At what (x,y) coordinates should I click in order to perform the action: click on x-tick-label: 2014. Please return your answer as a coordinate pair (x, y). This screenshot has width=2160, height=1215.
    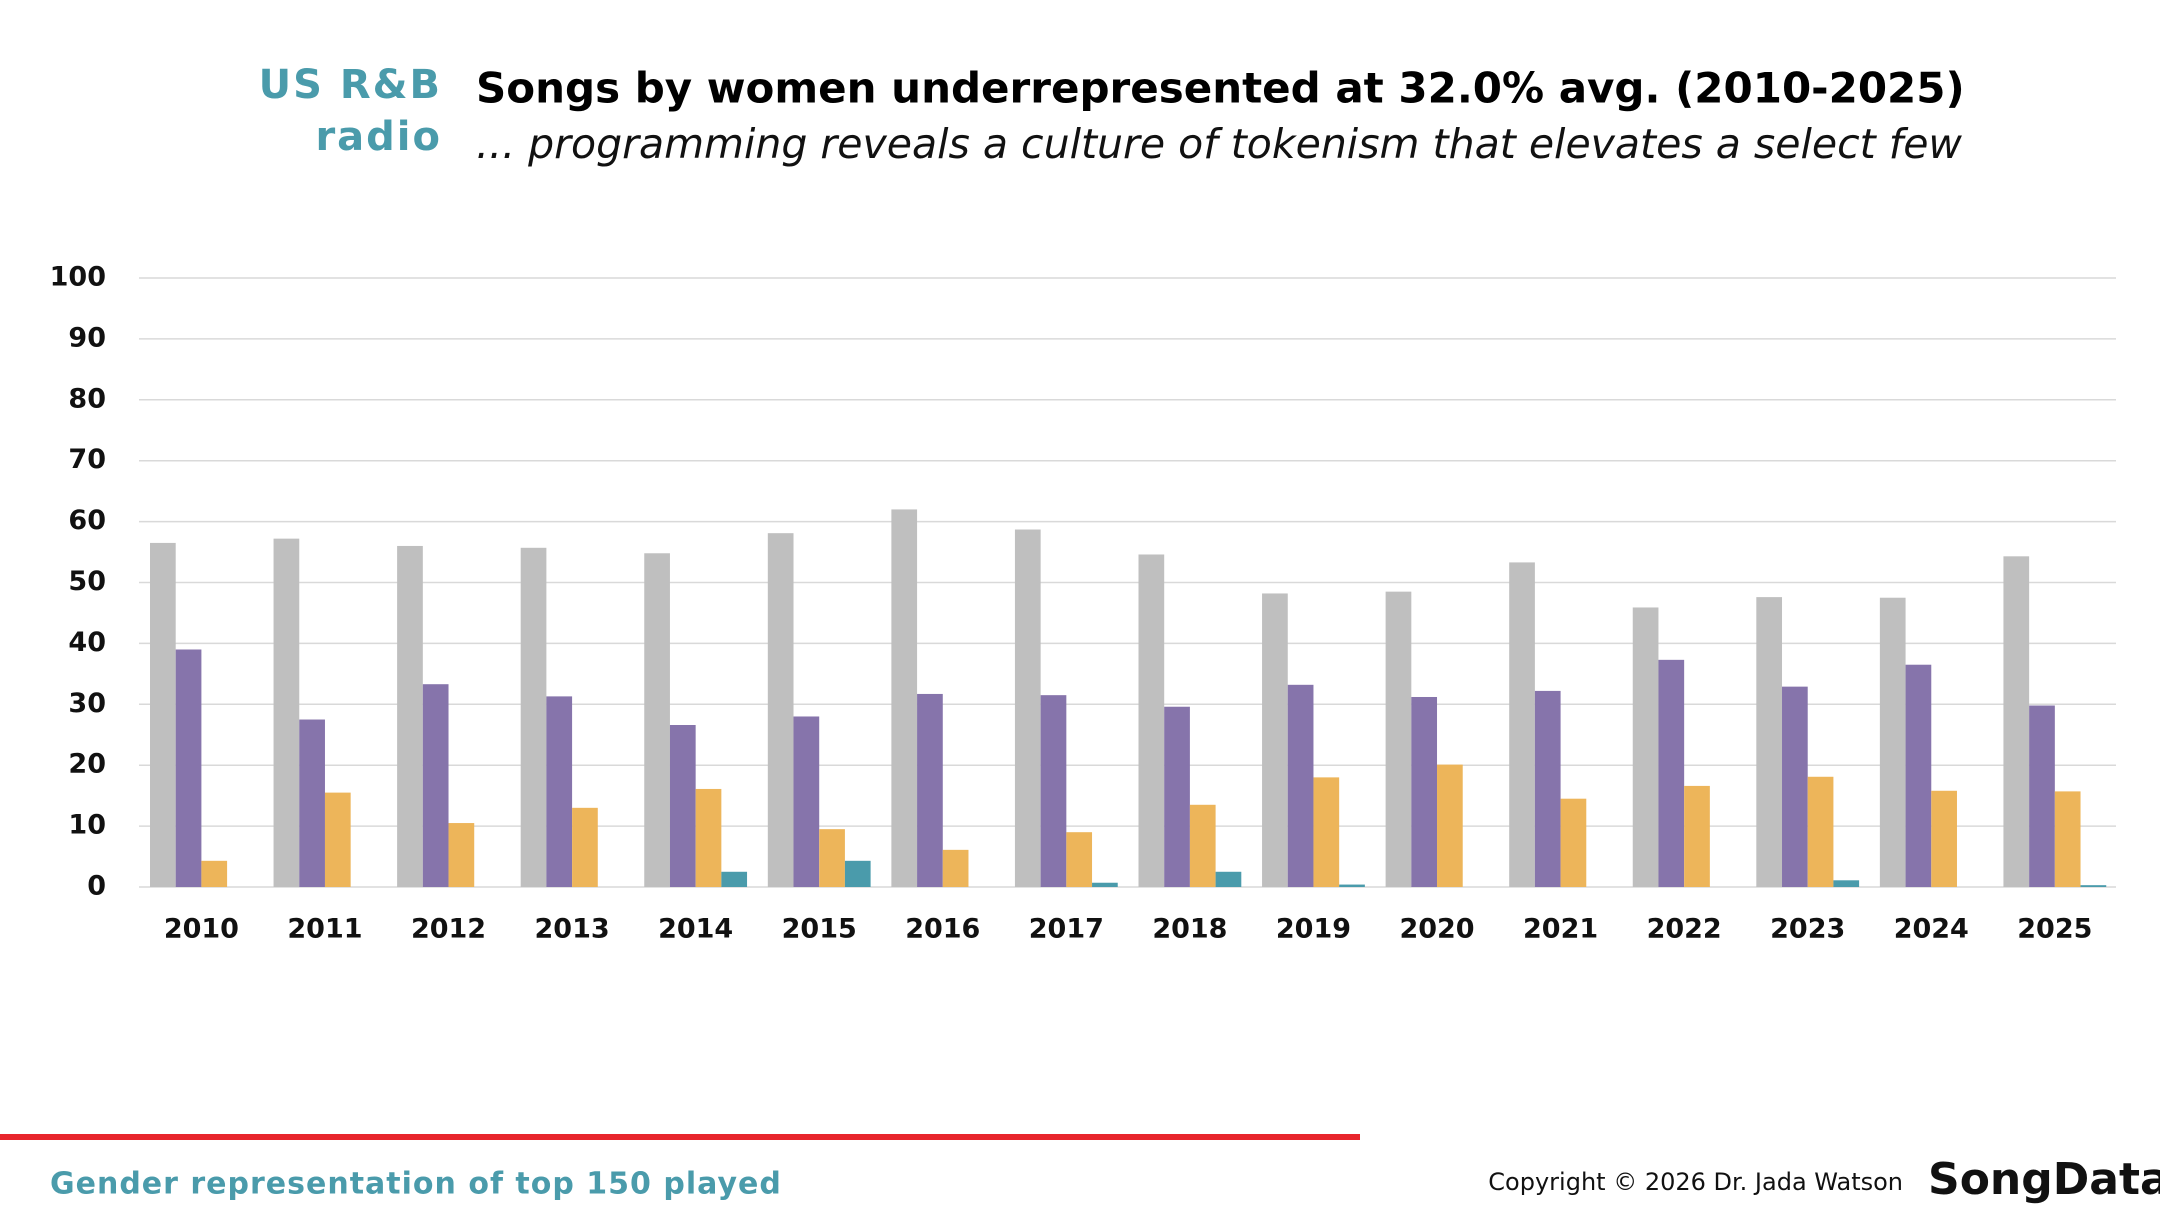
    Looking at the image, I should click on (695, 929).